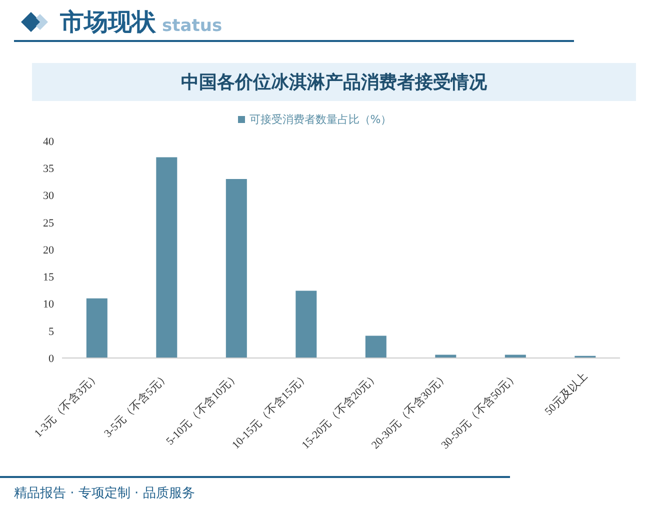 Image resolution: width=670 pixels, height=505 pixels. Describe the element at coordinates (48, 304) in the screenshot. I see `y-tick-label: 10` at that location.